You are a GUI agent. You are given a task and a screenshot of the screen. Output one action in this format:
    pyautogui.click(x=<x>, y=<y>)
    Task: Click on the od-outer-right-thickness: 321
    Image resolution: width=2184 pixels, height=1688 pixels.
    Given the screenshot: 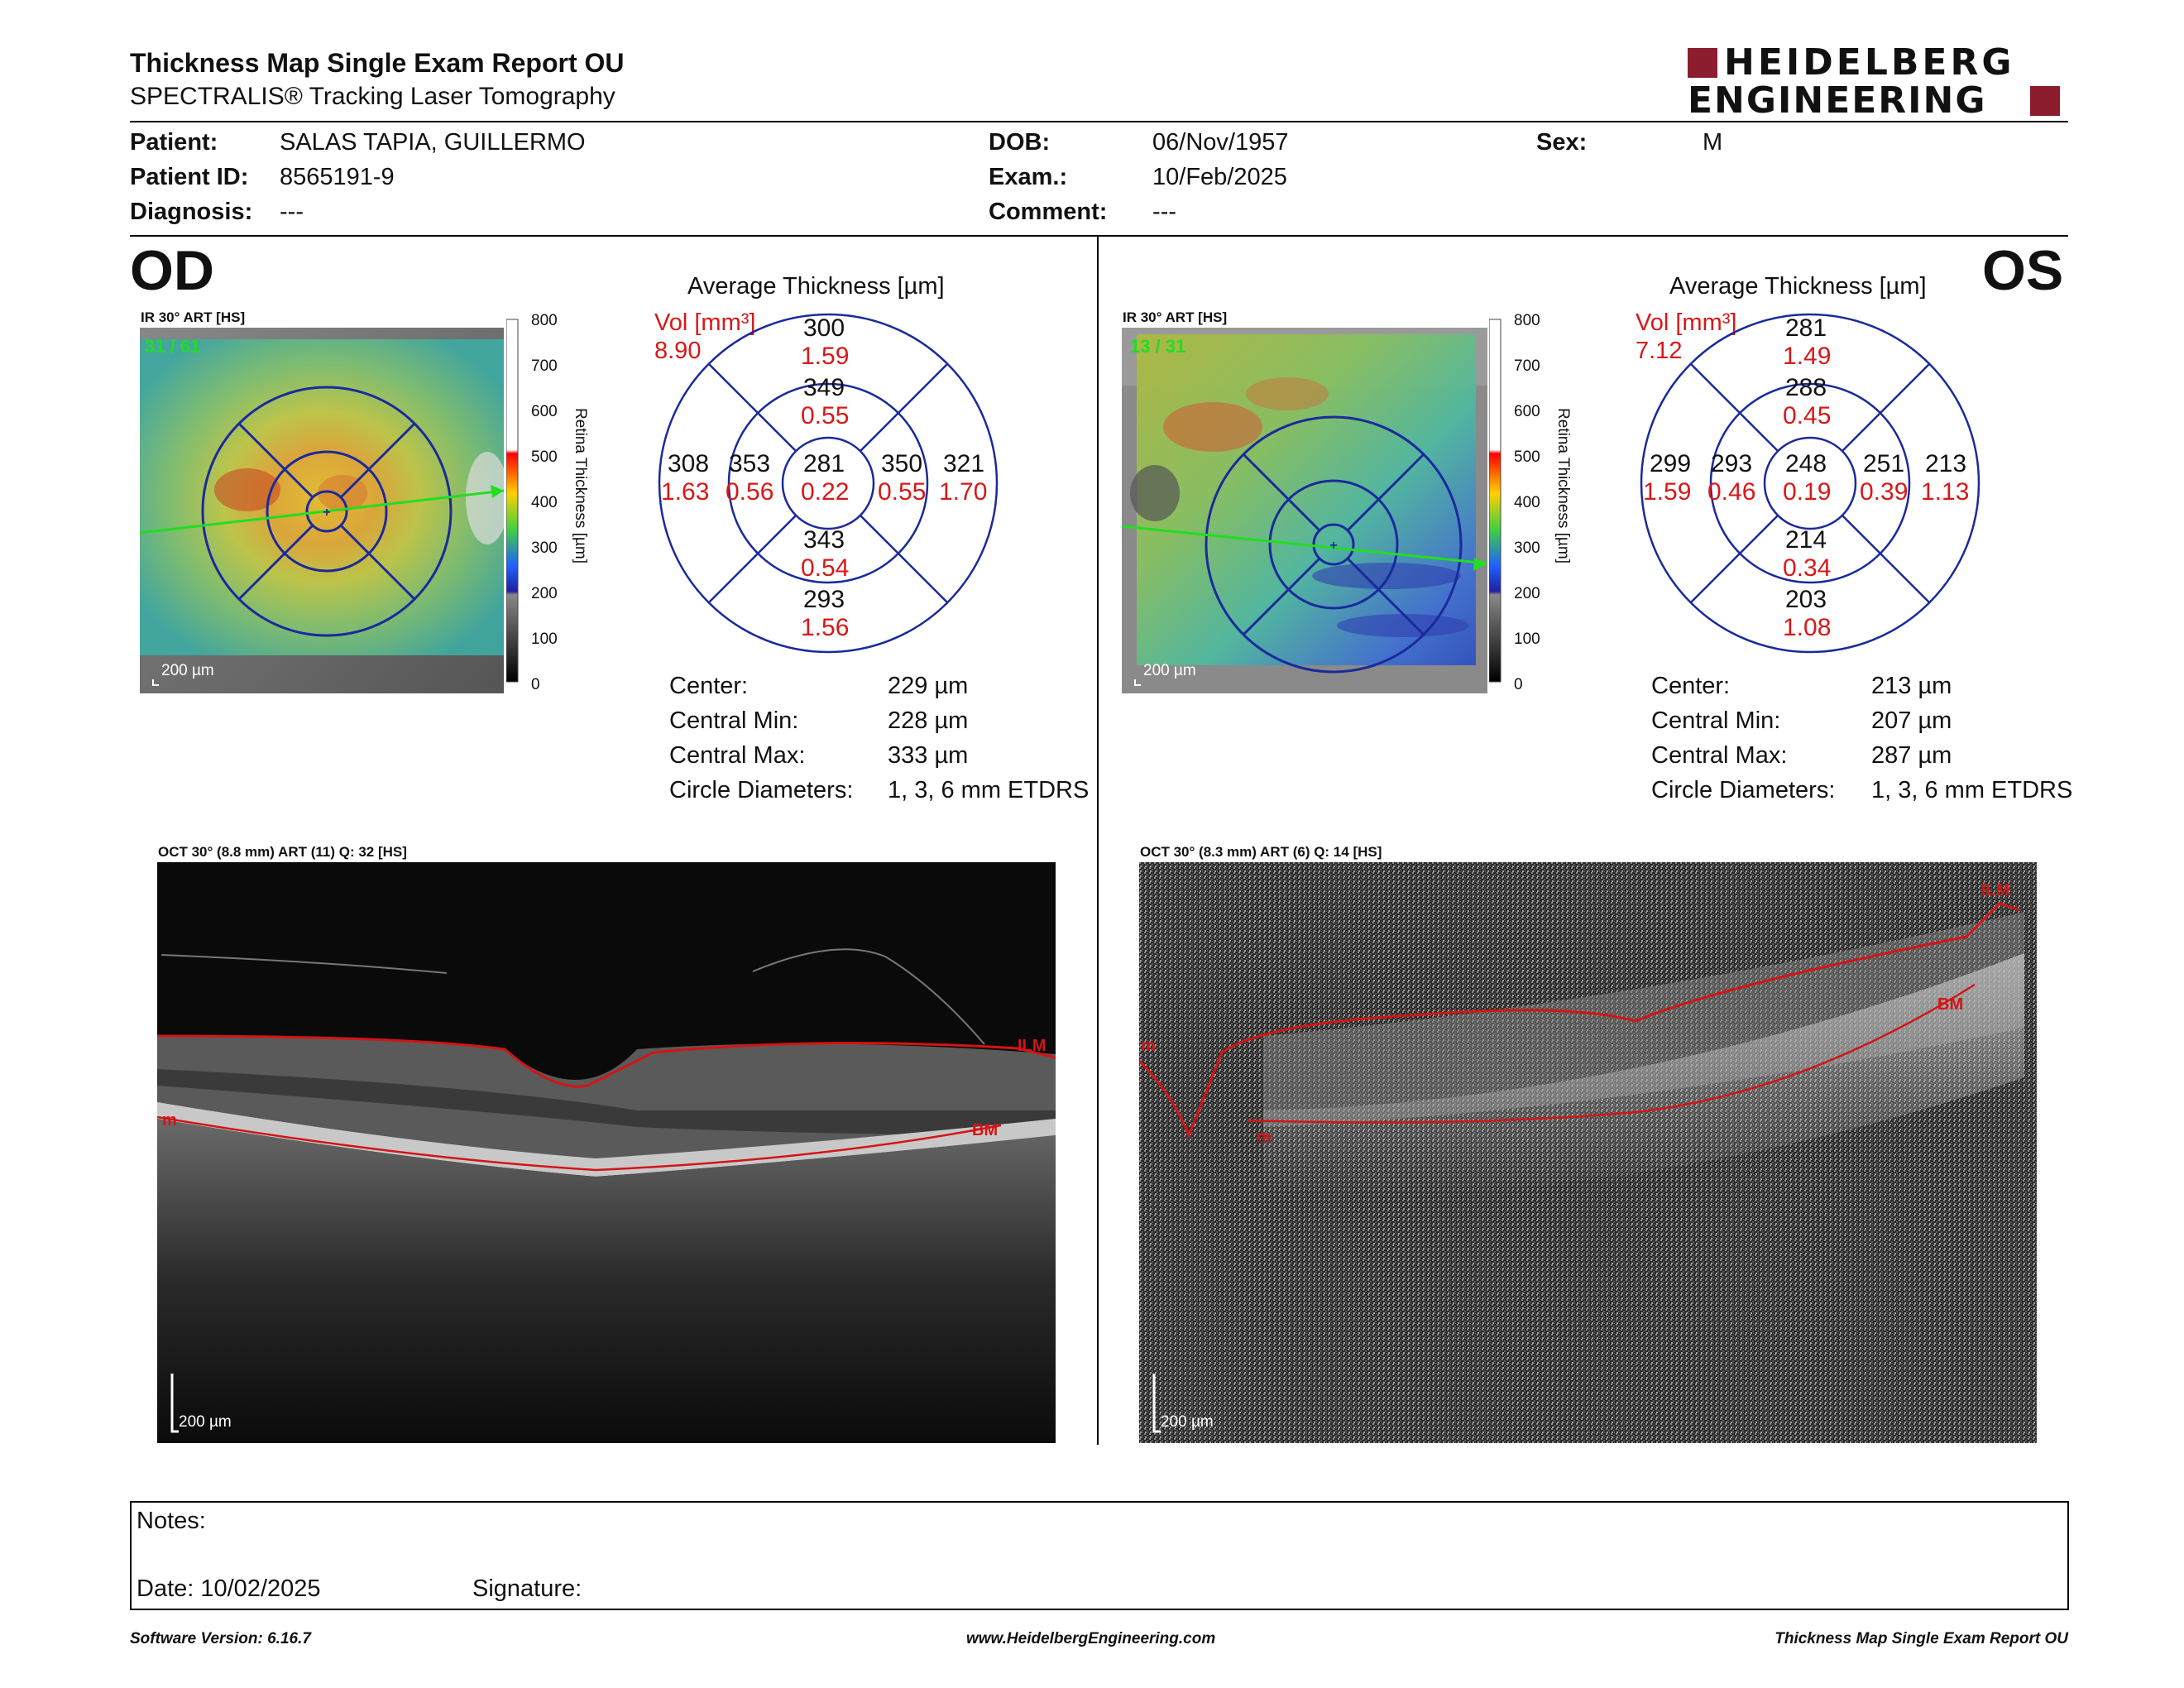 What is the action you would take?
    pyautogui.click(x=964, y=463)
    